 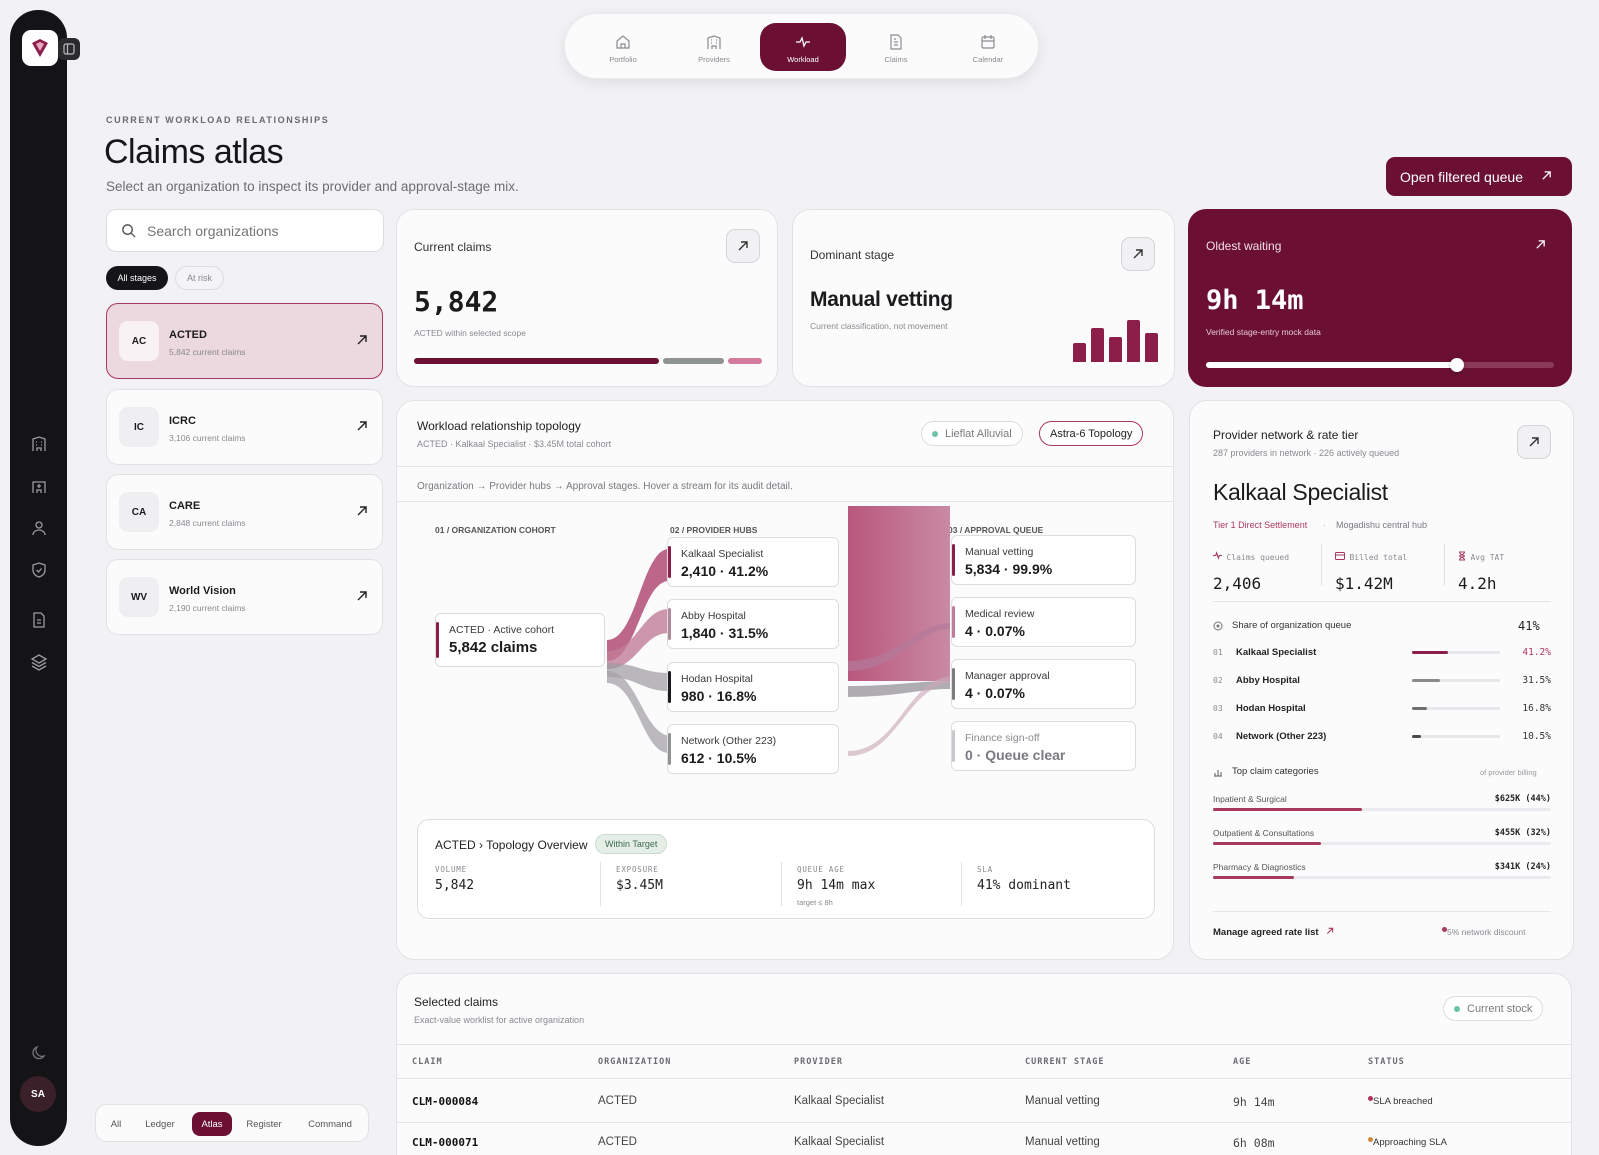 What do you see at coordinates (1043, 684) in the screenshot?
I see `sankey-stage-node: Manager approval 4 · 0.07%` at bounding box center [1043, 684].